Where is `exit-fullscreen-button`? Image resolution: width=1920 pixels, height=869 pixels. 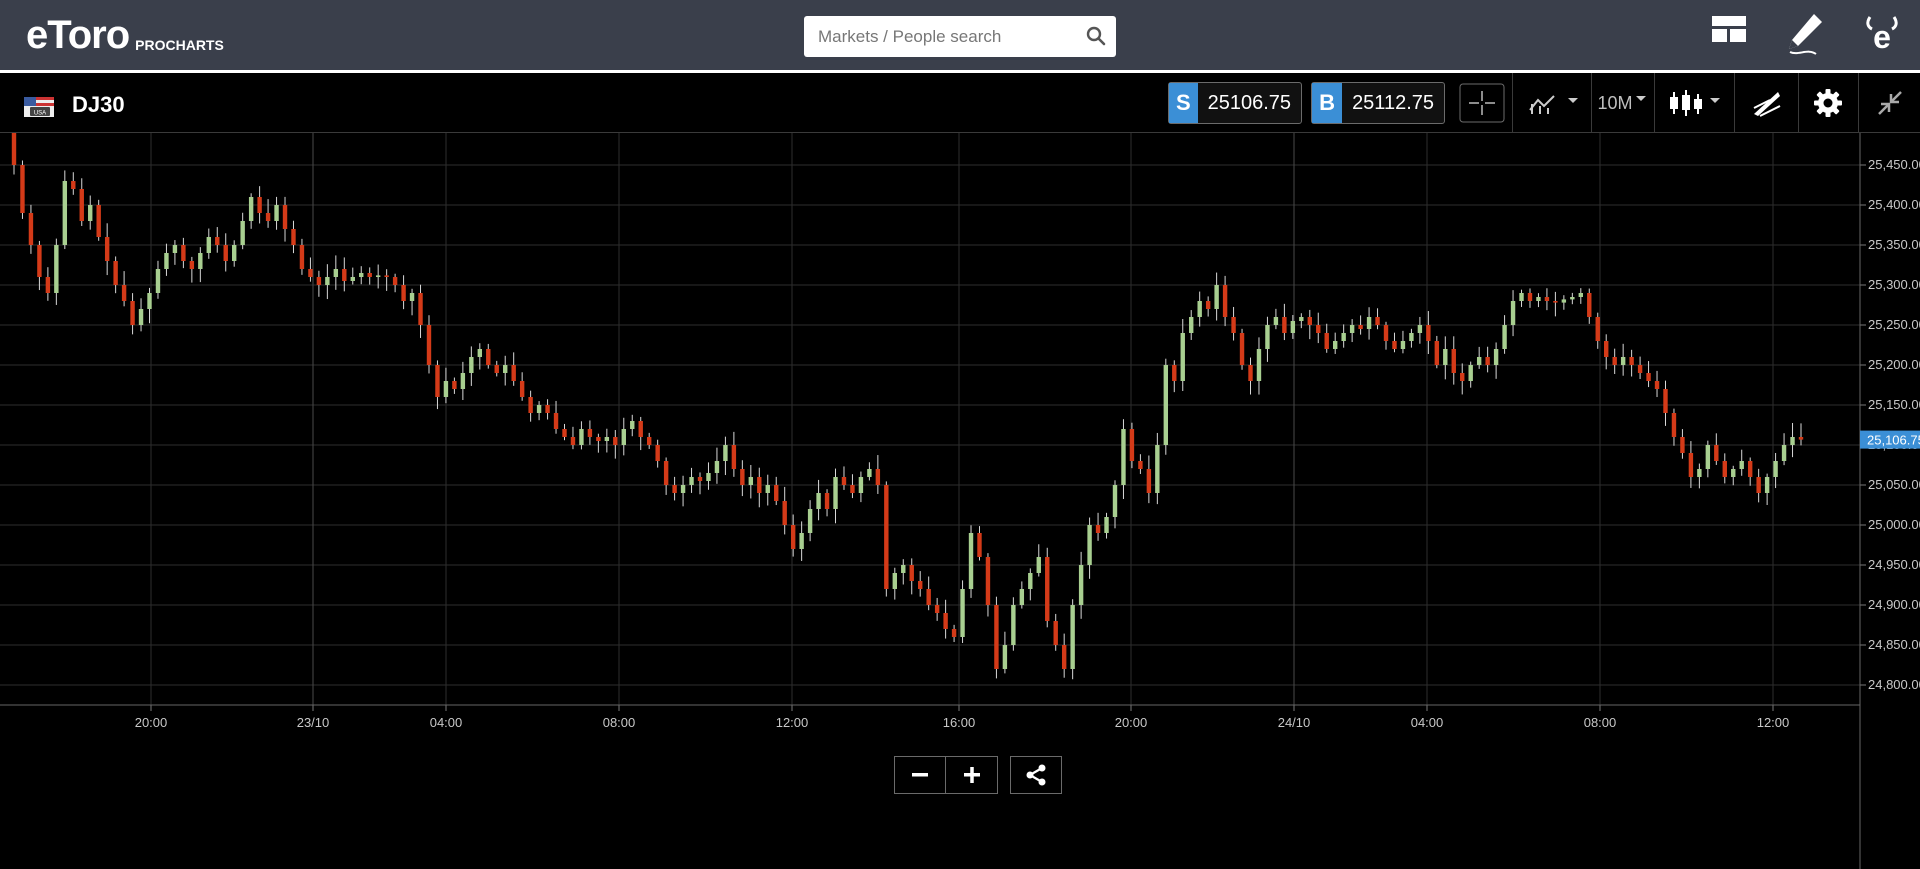 exit-fullscreen-button is located at coordinates (1890, 103).